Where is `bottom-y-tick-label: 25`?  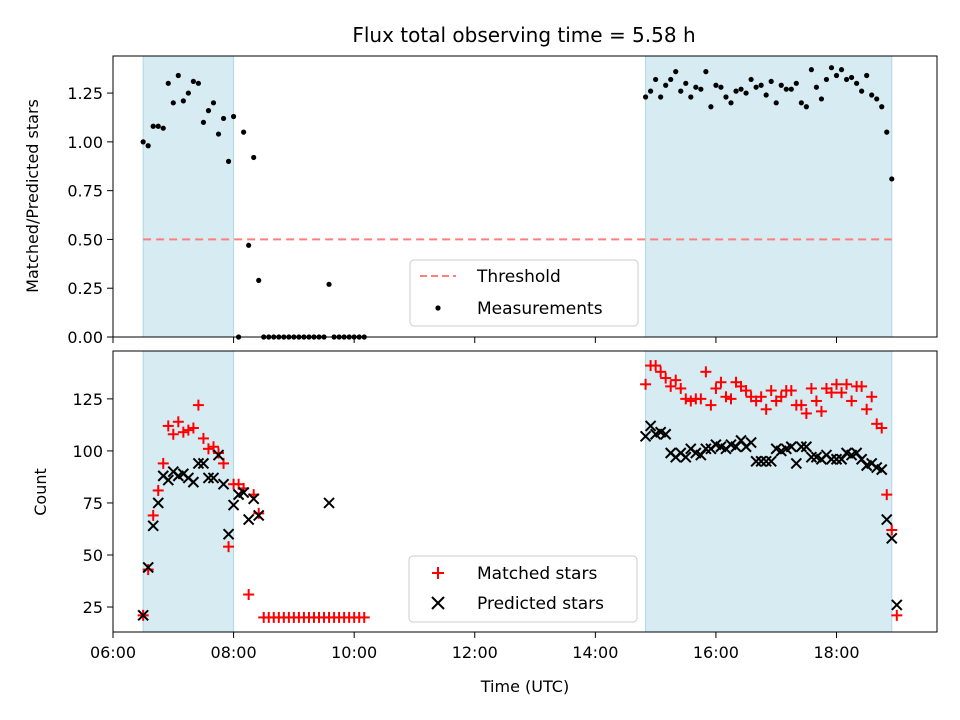 bottom-y-tick-label: 25 is located at coordinates (93, 607).